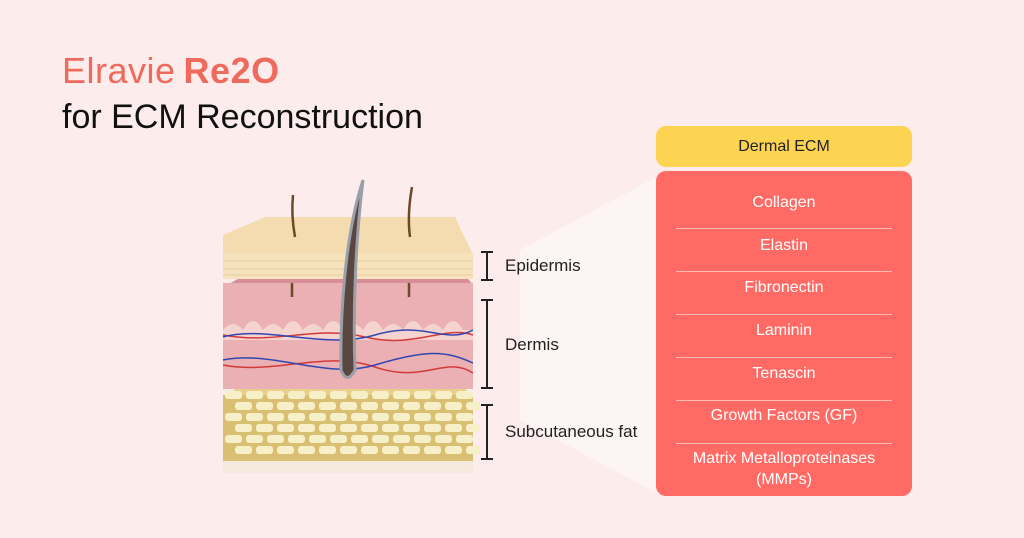 This screenshot has height=538, width=1024. What do you see at coordinates (784, 146) in the screenshot?
I see `dermal-ecm-header: Dermal ECM` at bounding box center [784, 146].